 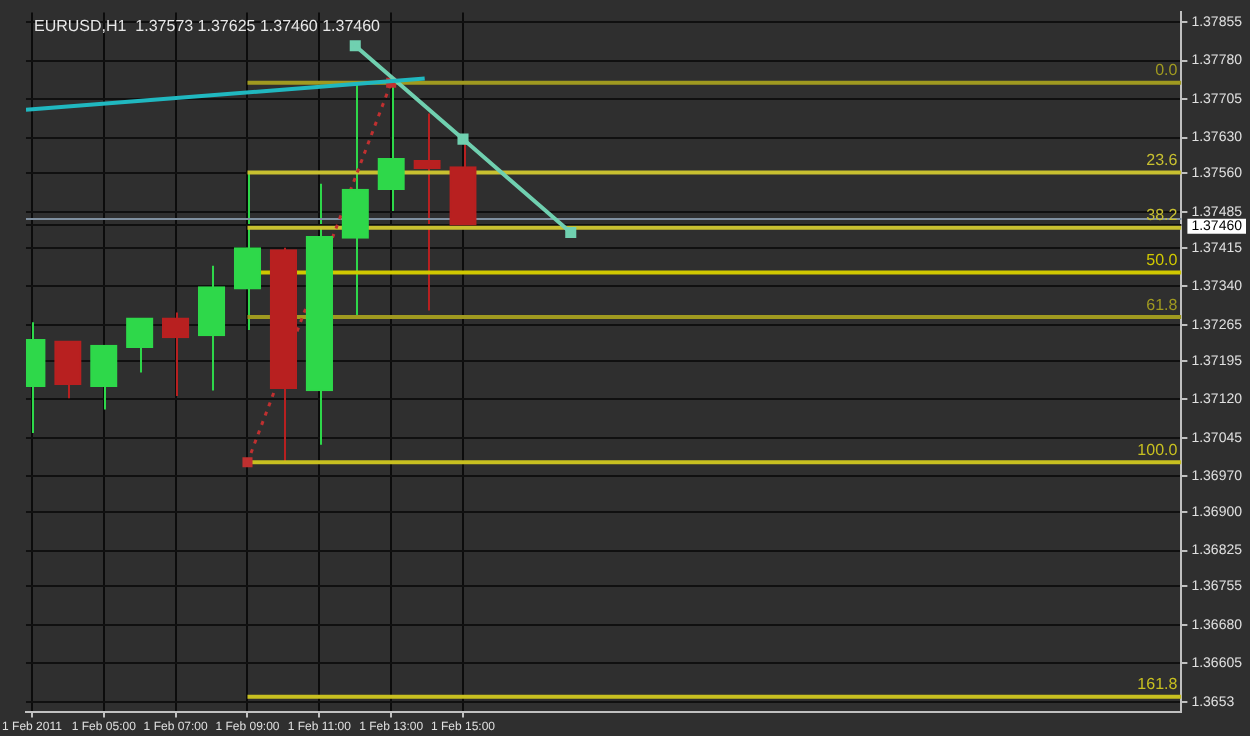 I want to click on chart-title: EURUSD,H1 1.37573 1.37625 1.37460 1.37460, so click(x=207, y=25).